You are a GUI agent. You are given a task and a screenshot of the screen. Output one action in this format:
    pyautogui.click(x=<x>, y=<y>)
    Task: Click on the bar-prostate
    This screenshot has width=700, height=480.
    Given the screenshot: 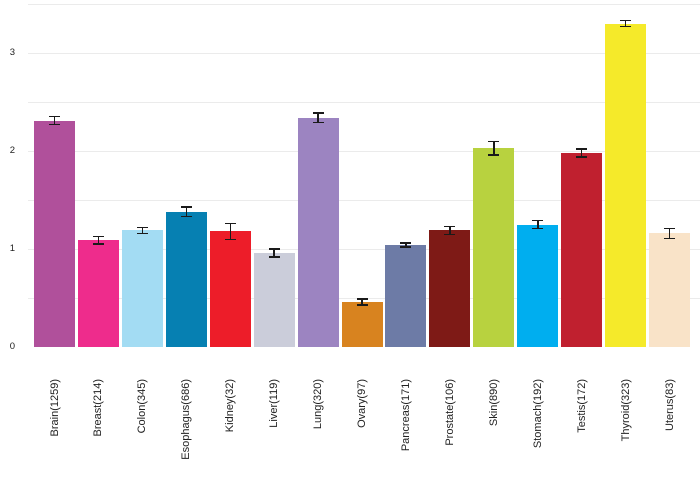 What is the action you would take?
    pyautogui.click(x=450, y=288)
    